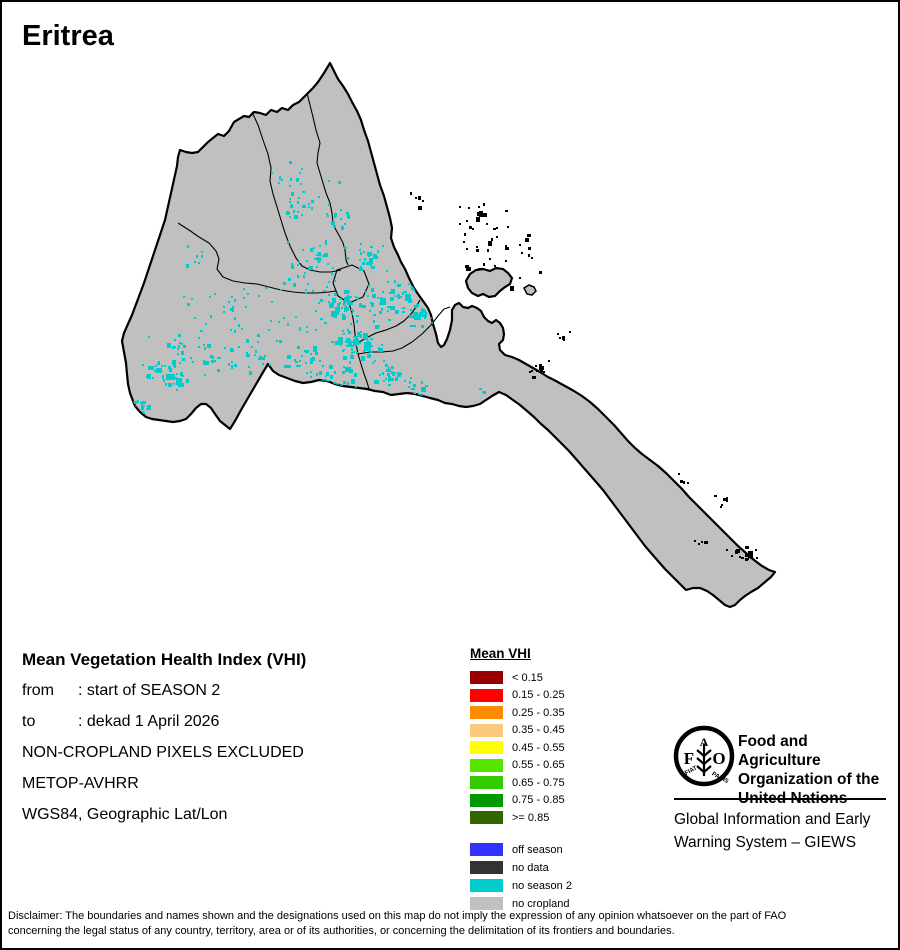 The height and width of the screenshot is (950, 900). I want to click on legend-row: 0.25 - 0.35, so click(555, 713).